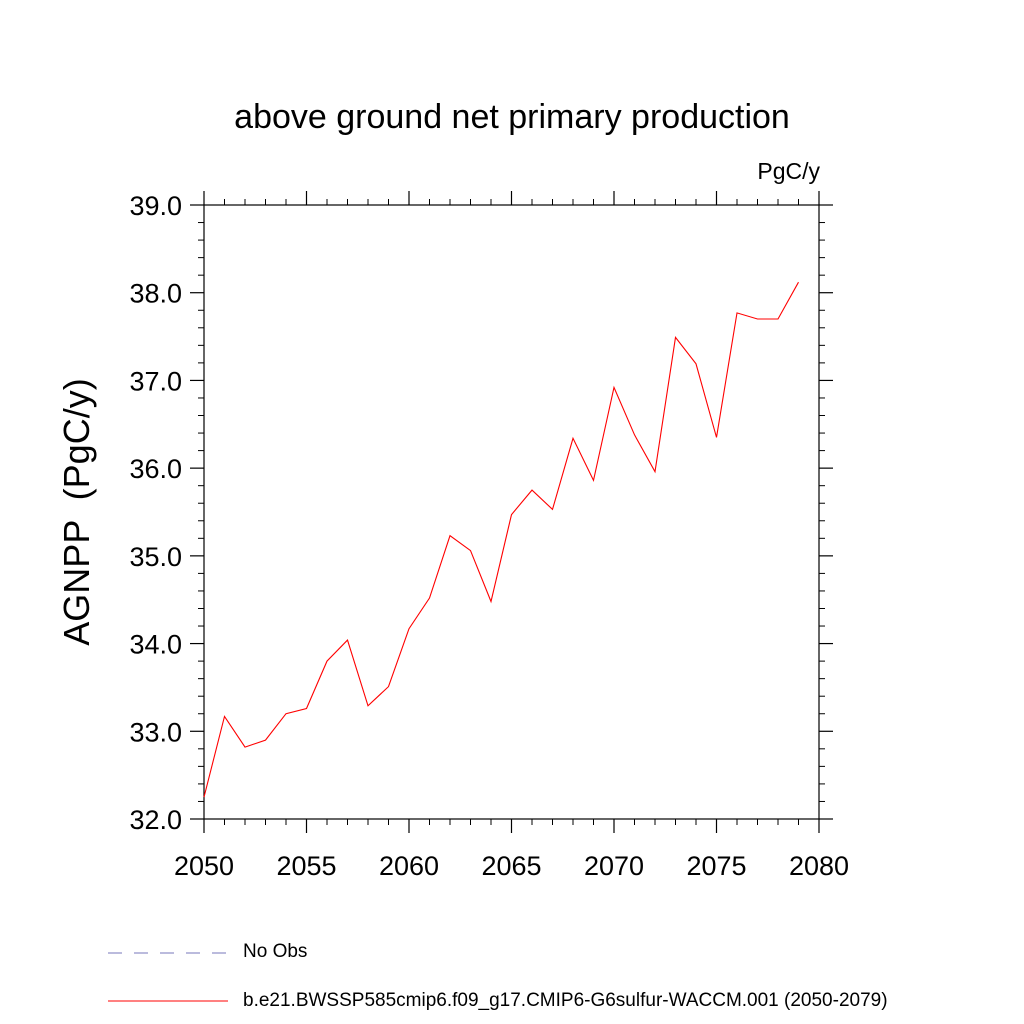 This screenshot has width=1024, height=1024. What do you see at coordinates (155, 732) in the screenshot?
I see `y-tick-label: 33.0` at bounding box center [155, 732].